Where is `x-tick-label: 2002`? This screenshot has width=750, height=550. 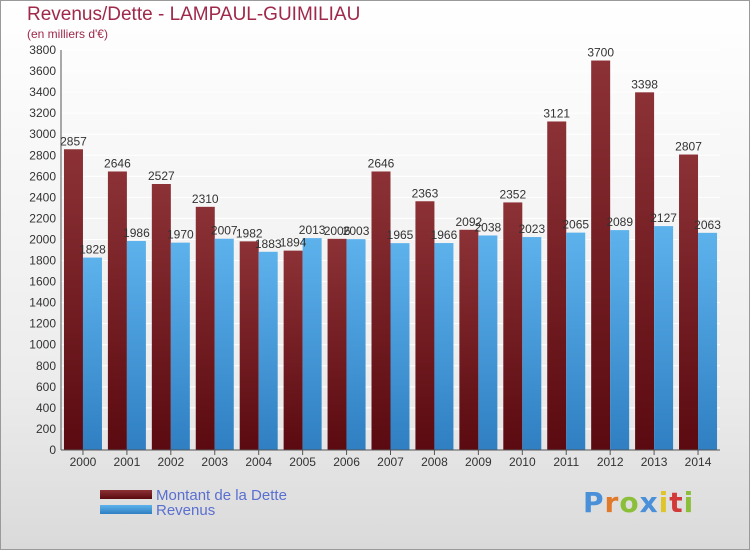
x-tick-label: 2002 is located at coordinates (170, 462).